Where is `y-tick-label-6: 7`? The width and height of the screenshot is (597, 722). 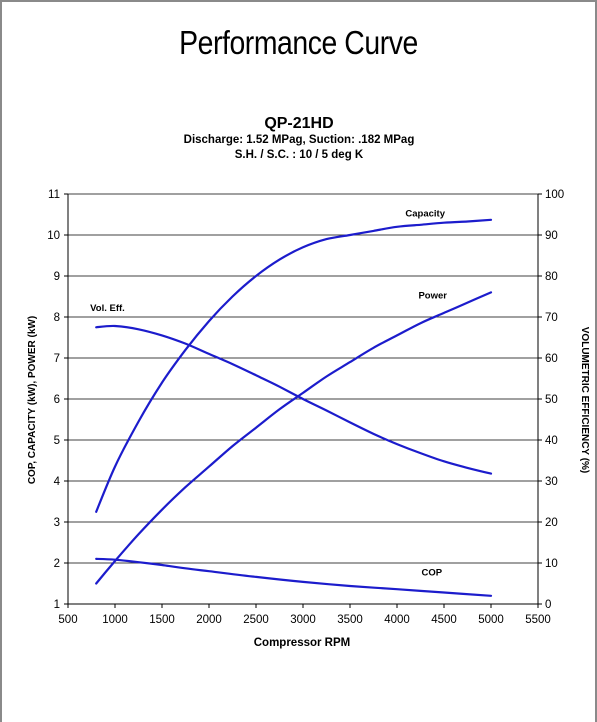 y-tick-label-6: 7 is located at coordinates (57, 359).